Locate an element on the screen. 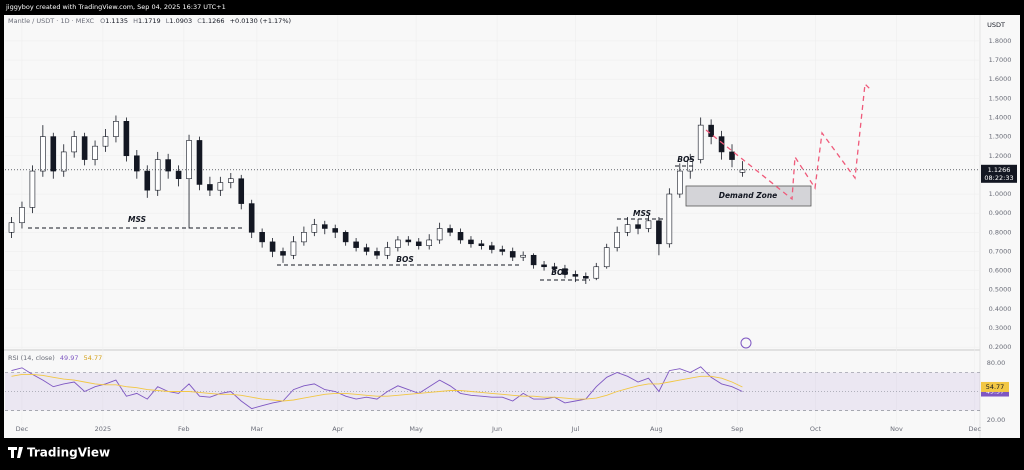 The height and width of the screenshot is (470, 1024). brand-name: TradingView is located at coordinates (68, 453).